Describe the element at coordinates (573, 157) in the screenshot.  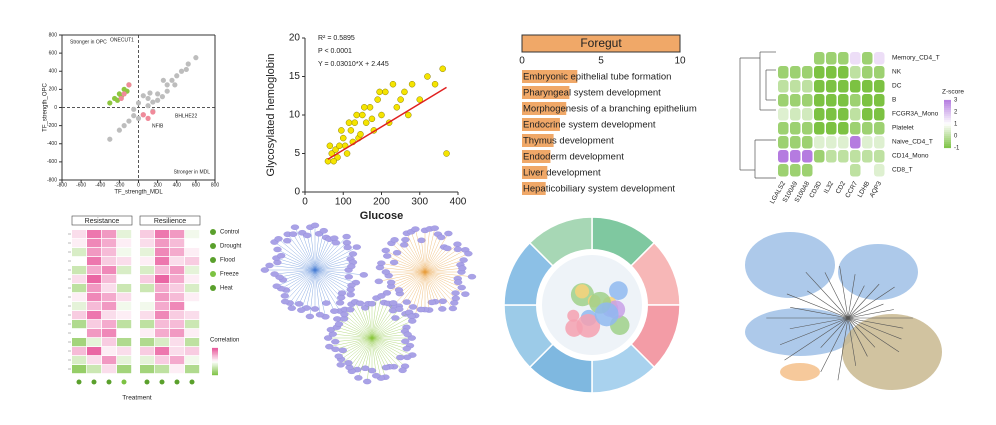
I see `bar-label: Endoderm development` at that location.